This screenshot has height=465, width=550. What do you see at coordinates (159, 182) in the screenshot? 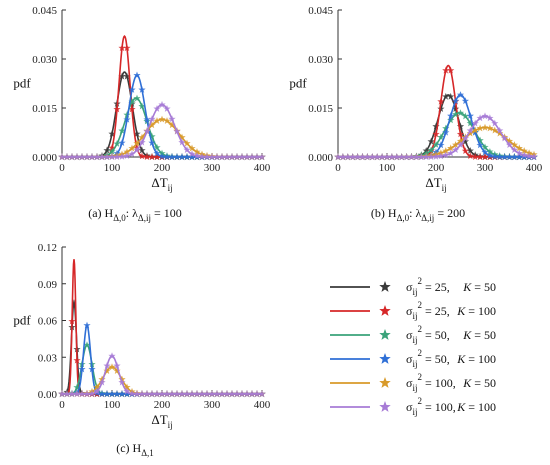
I see `x-axis-label-main: ΔT` at bounding box center [159, 182].